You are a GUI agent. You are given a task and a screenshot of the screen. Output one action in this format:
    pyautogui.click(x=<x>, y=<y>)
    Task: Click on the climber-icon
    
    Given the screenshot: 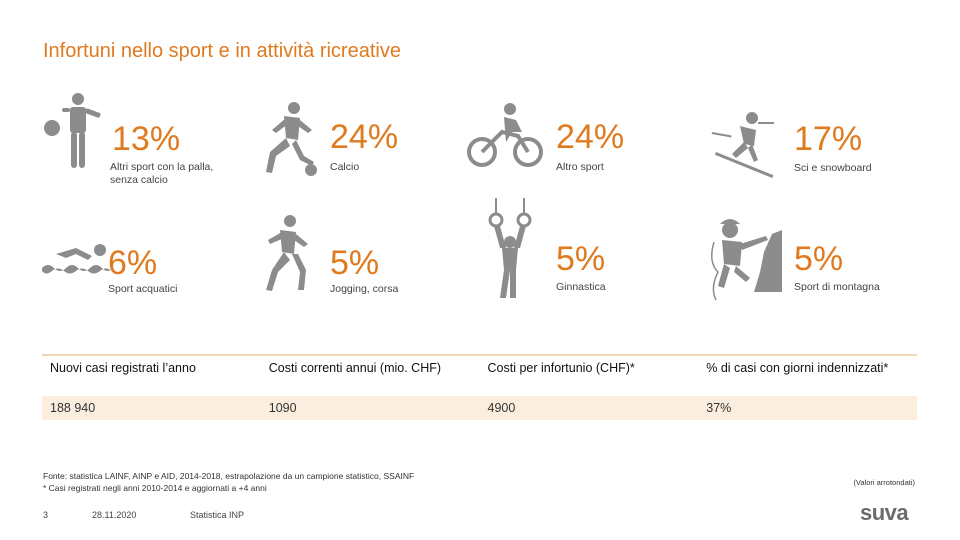 What is the action you would take?
    pyautogui.click(x=744, y=257)
    